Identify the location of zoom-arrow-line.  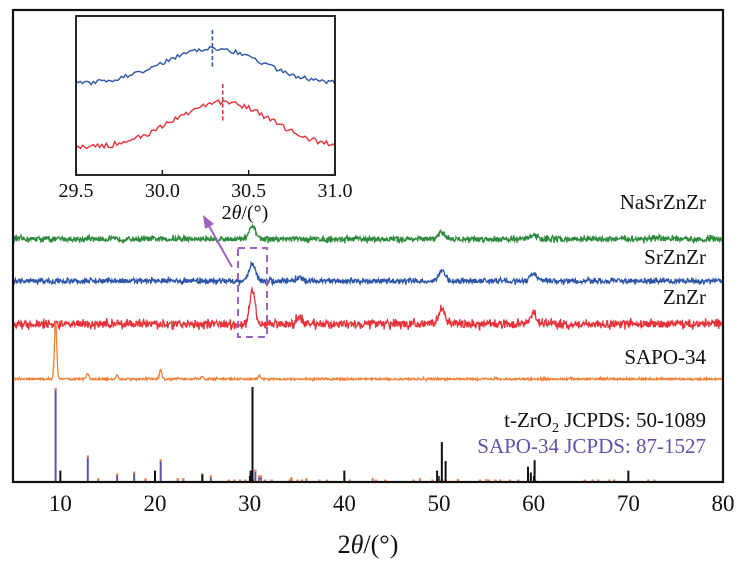
(220, 246).